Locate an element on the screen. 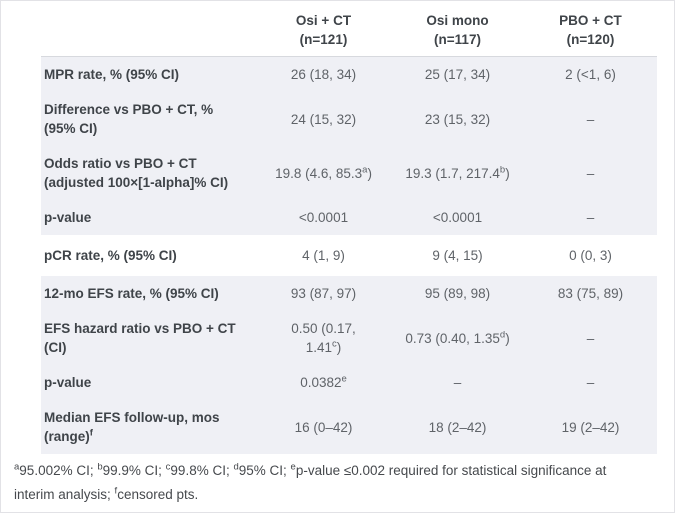 The height and width of the screenshot is (513, 675). row-label: MPR rate, % (95% CI) is located at coordinates (112, 74).